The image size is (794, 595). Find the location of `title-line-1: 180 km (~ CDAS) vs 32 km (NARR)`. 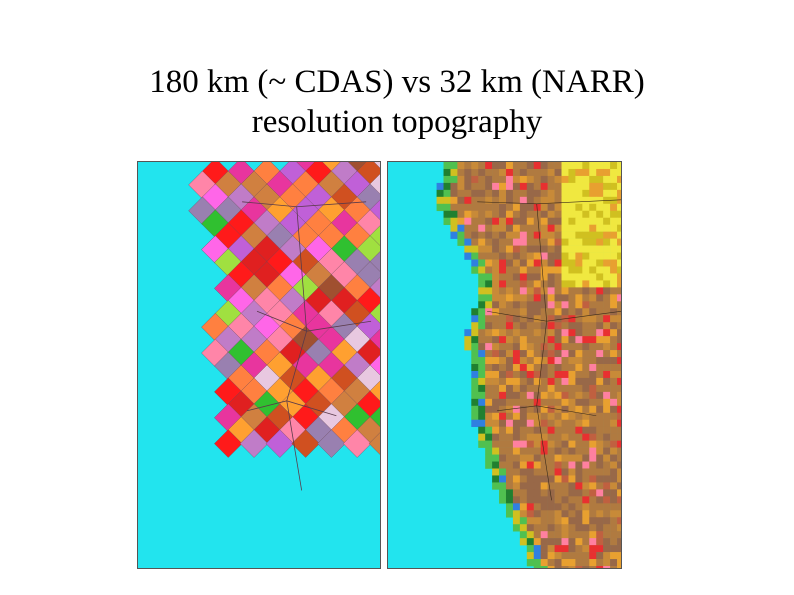

title-line-1: 180 km (~ CDAS) vs 32 km (NARR) is located at coordinates (397, 82).